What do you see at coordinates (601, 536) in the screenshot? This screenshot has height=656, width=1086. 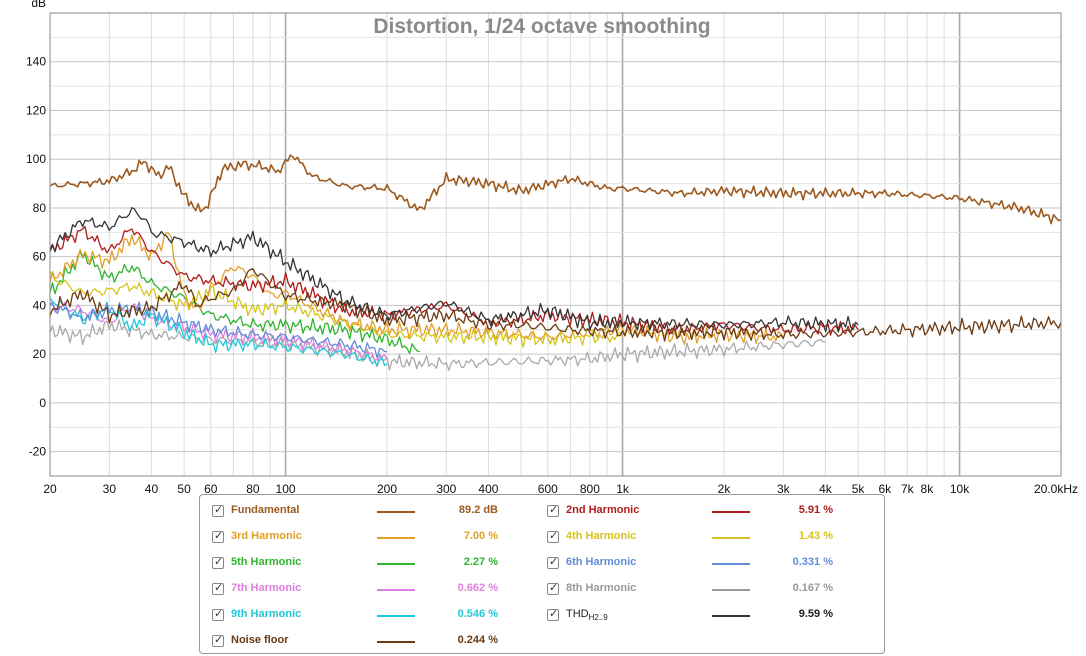 I see `legend-label: 4th Harmonic` at bounding box center [601, 536].